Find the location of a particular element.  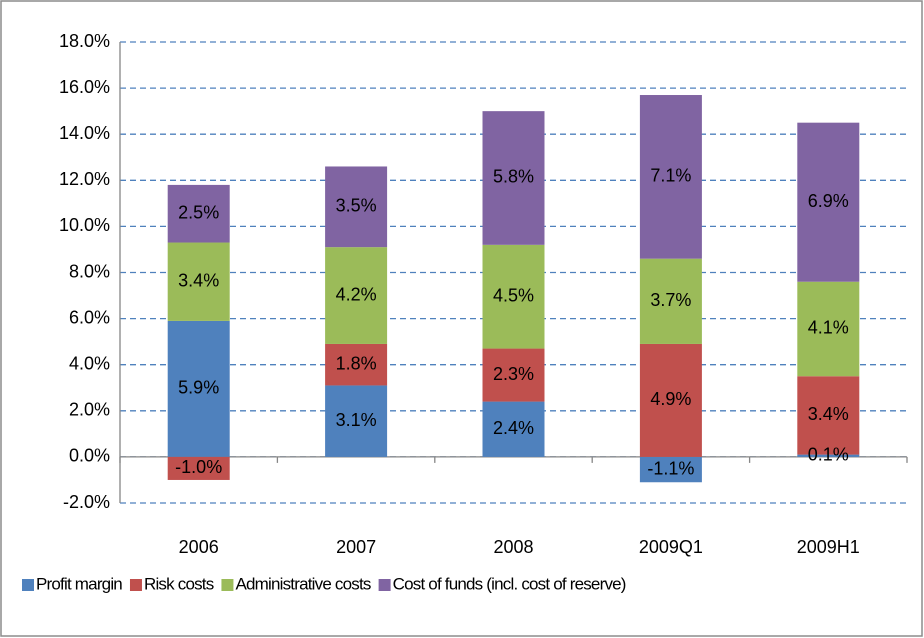

y-tick-label: 10.0% is located at coordinates (84, 225).